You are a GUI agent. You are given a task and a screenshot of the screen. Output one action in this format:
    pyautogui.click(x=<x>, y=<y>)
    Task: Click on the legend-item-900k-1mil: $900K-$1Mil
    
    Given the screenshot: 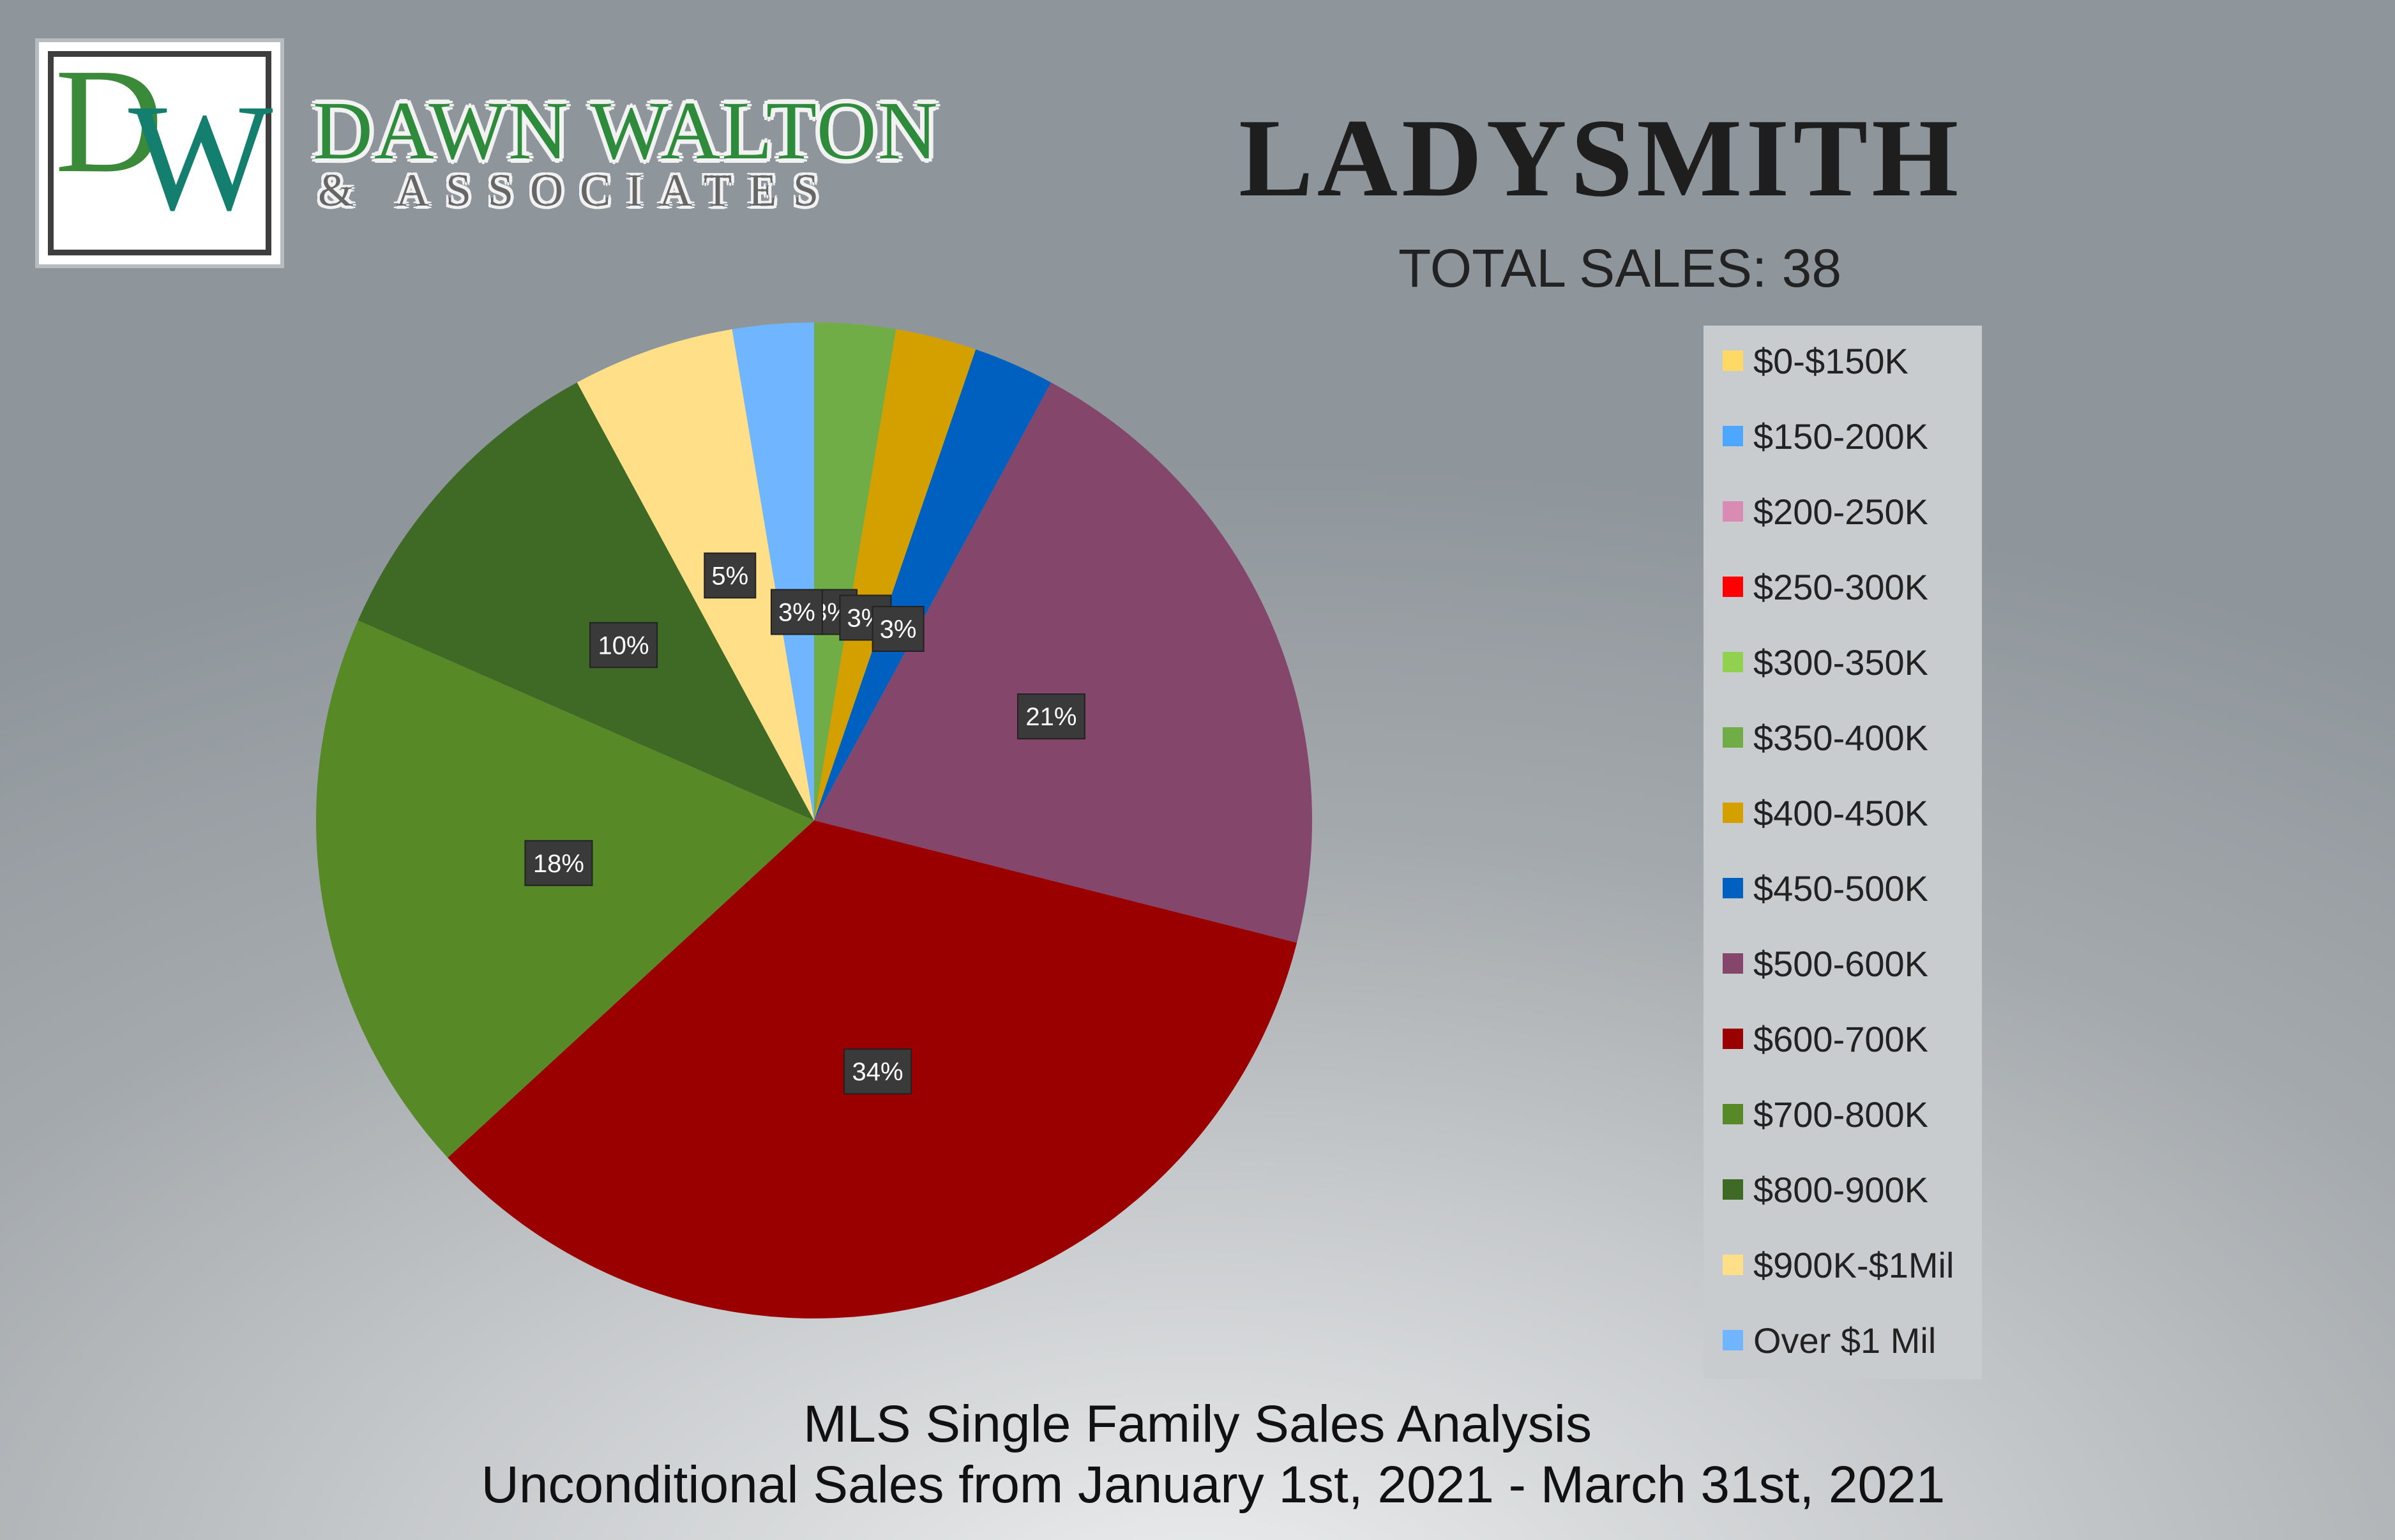 What is the action you would take?
    pyautogui.click(x=1838, y=1264)
    